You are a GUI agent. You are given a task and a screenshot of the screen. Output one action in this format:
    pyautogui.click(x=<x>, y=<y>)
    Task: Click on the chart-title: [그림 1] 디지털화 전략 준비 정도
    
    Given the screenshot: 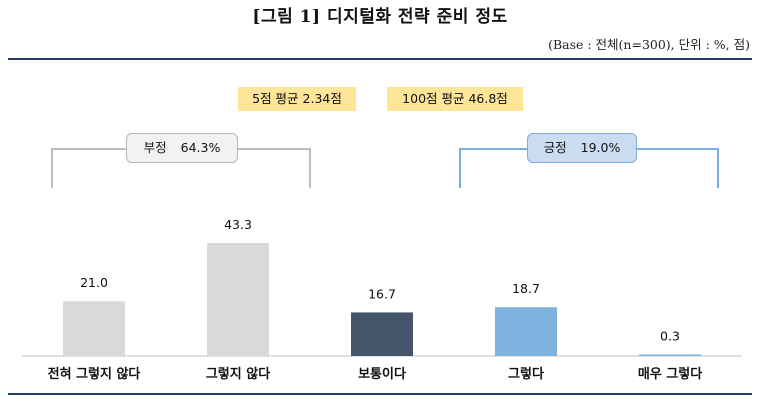 What is the action you would take?
    pyautogui.click(x=380, y=17)
    